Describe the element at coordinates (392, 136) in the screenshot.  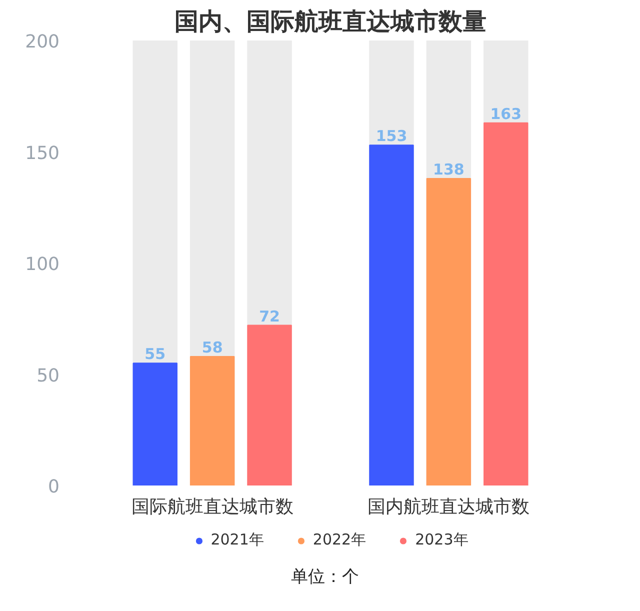
I see `data-label: 153` at that location.